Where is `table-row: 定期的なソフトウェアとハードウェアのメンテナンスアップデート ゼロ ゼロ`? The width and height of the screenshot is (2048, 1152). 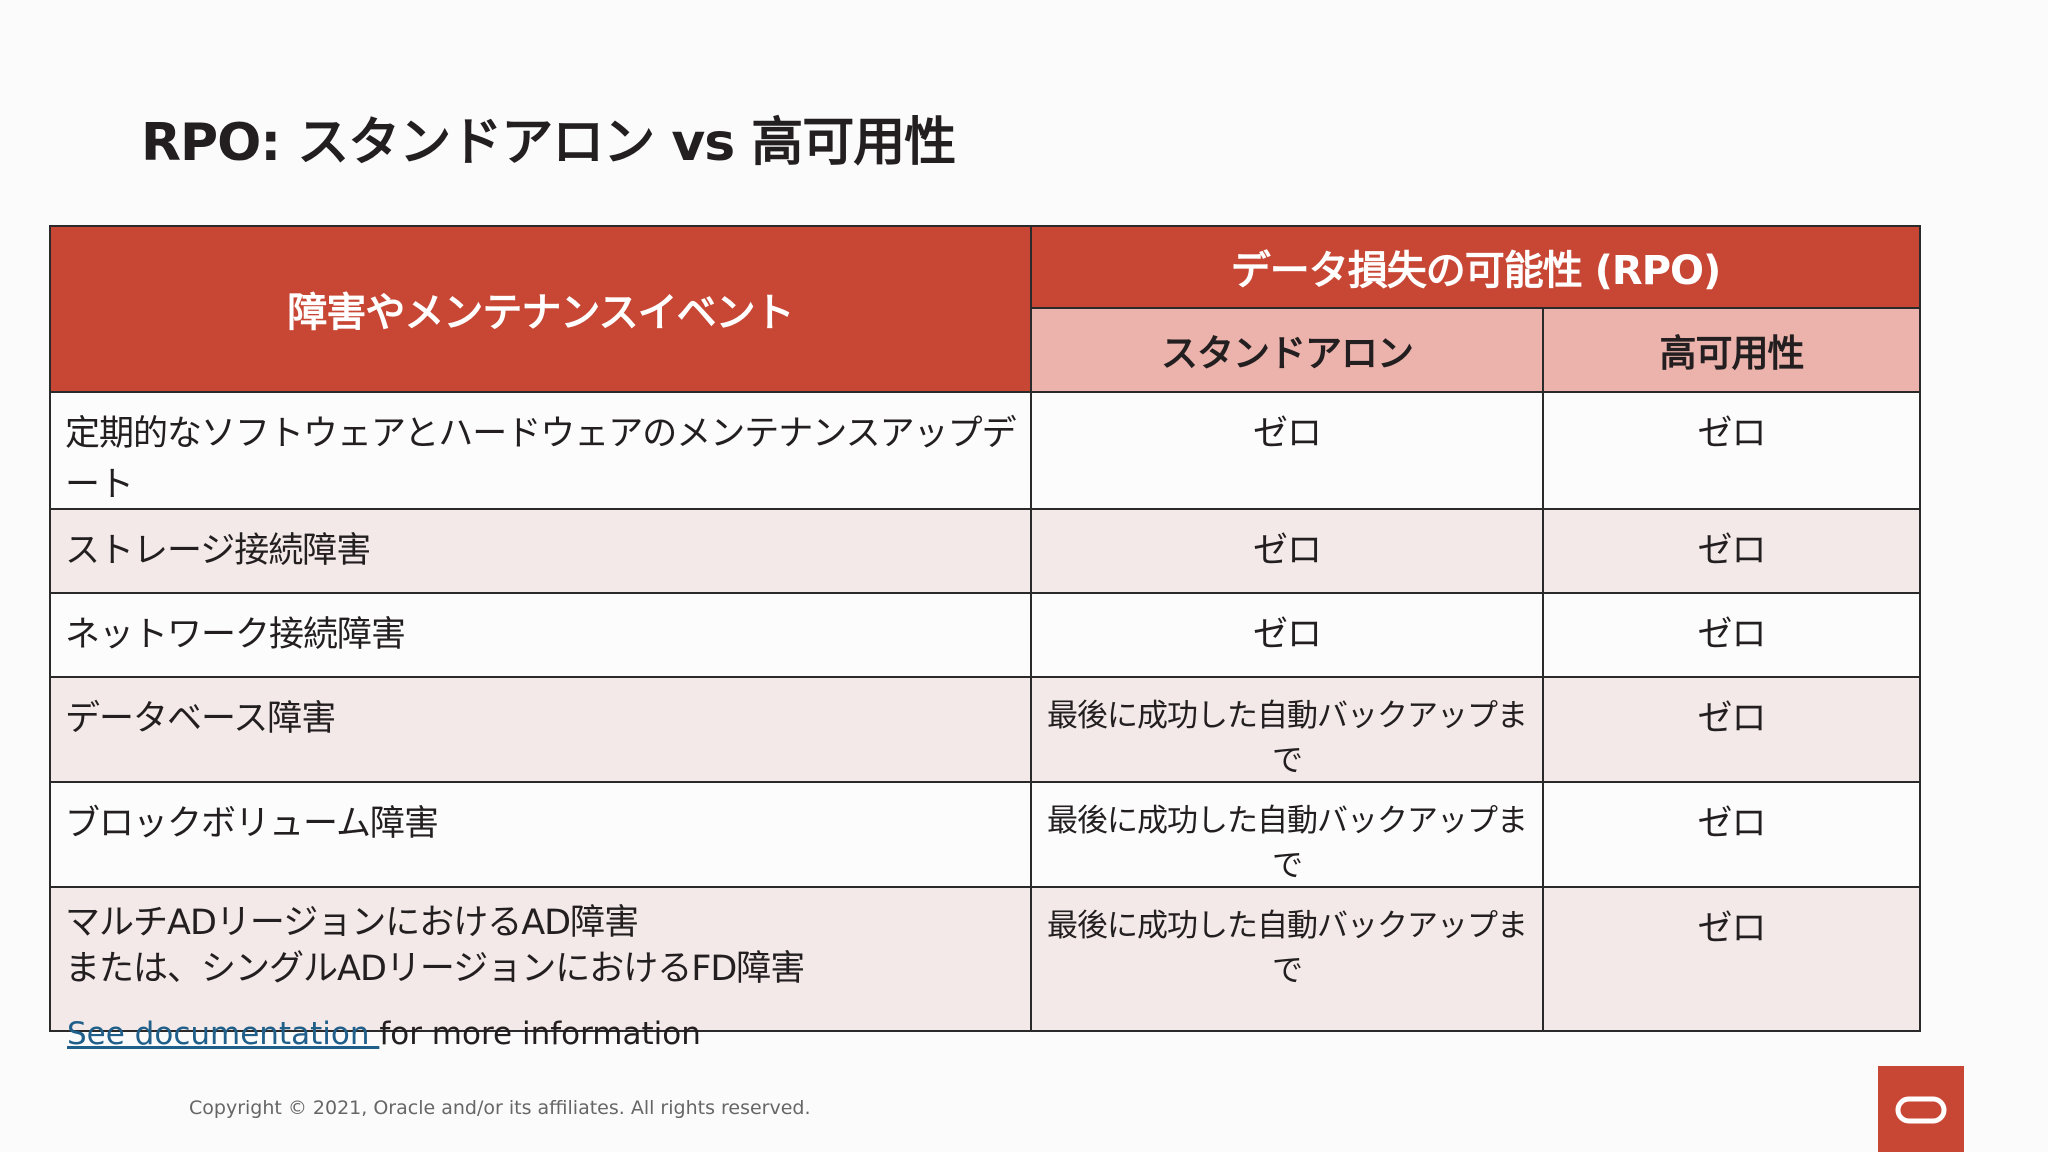 table-row: 定期的なソフトウェアとハードウェアのメンテナンスアップデート ゼロ ゼロ is located at coordinates (985, 450).